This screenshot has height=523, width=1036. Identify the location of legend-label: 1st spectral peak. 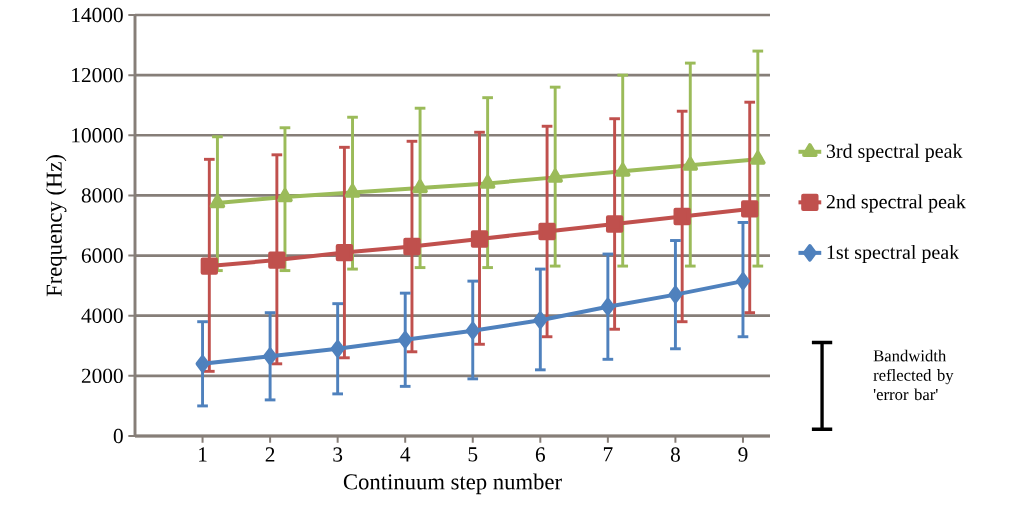
(893, 254).